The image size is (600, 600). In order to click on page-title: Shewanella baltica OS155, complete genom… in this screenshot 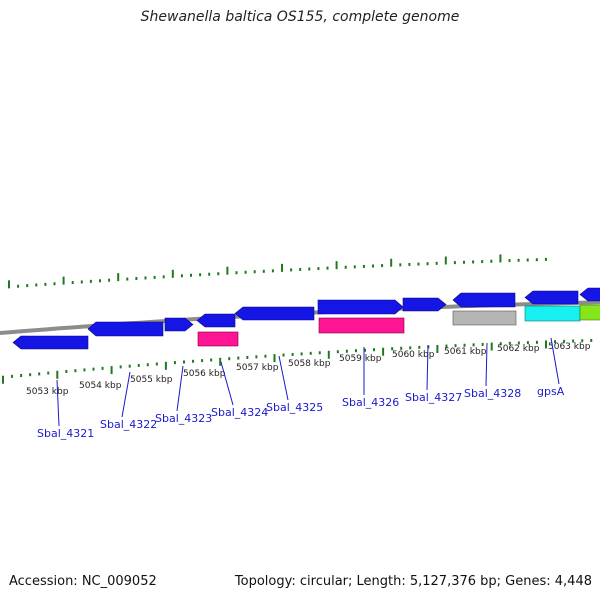, I will do `click(300, 17)`.